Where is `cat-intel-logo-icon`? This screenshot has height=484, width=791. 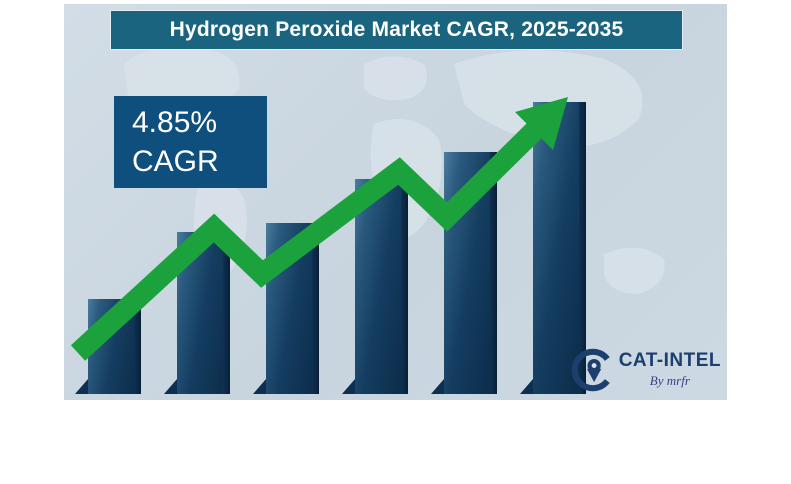
cat-intel-logo-icon is located at coordinates (590, 370).